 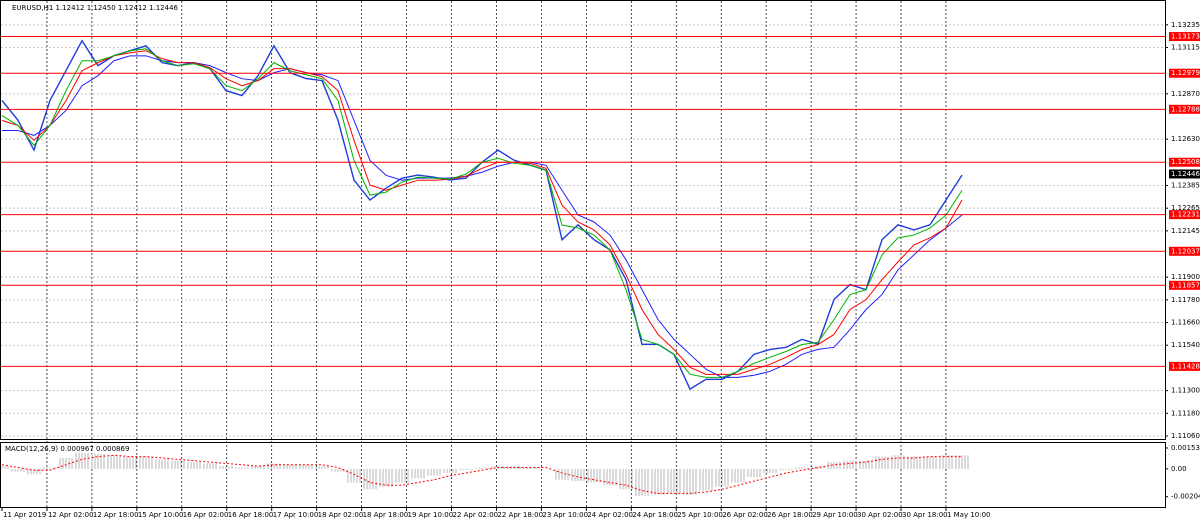 What do you see at coordinates (1185, 48) in the screenshot?
I see `y-tick-label: 1.13115` at bounding box center [1185, 48].